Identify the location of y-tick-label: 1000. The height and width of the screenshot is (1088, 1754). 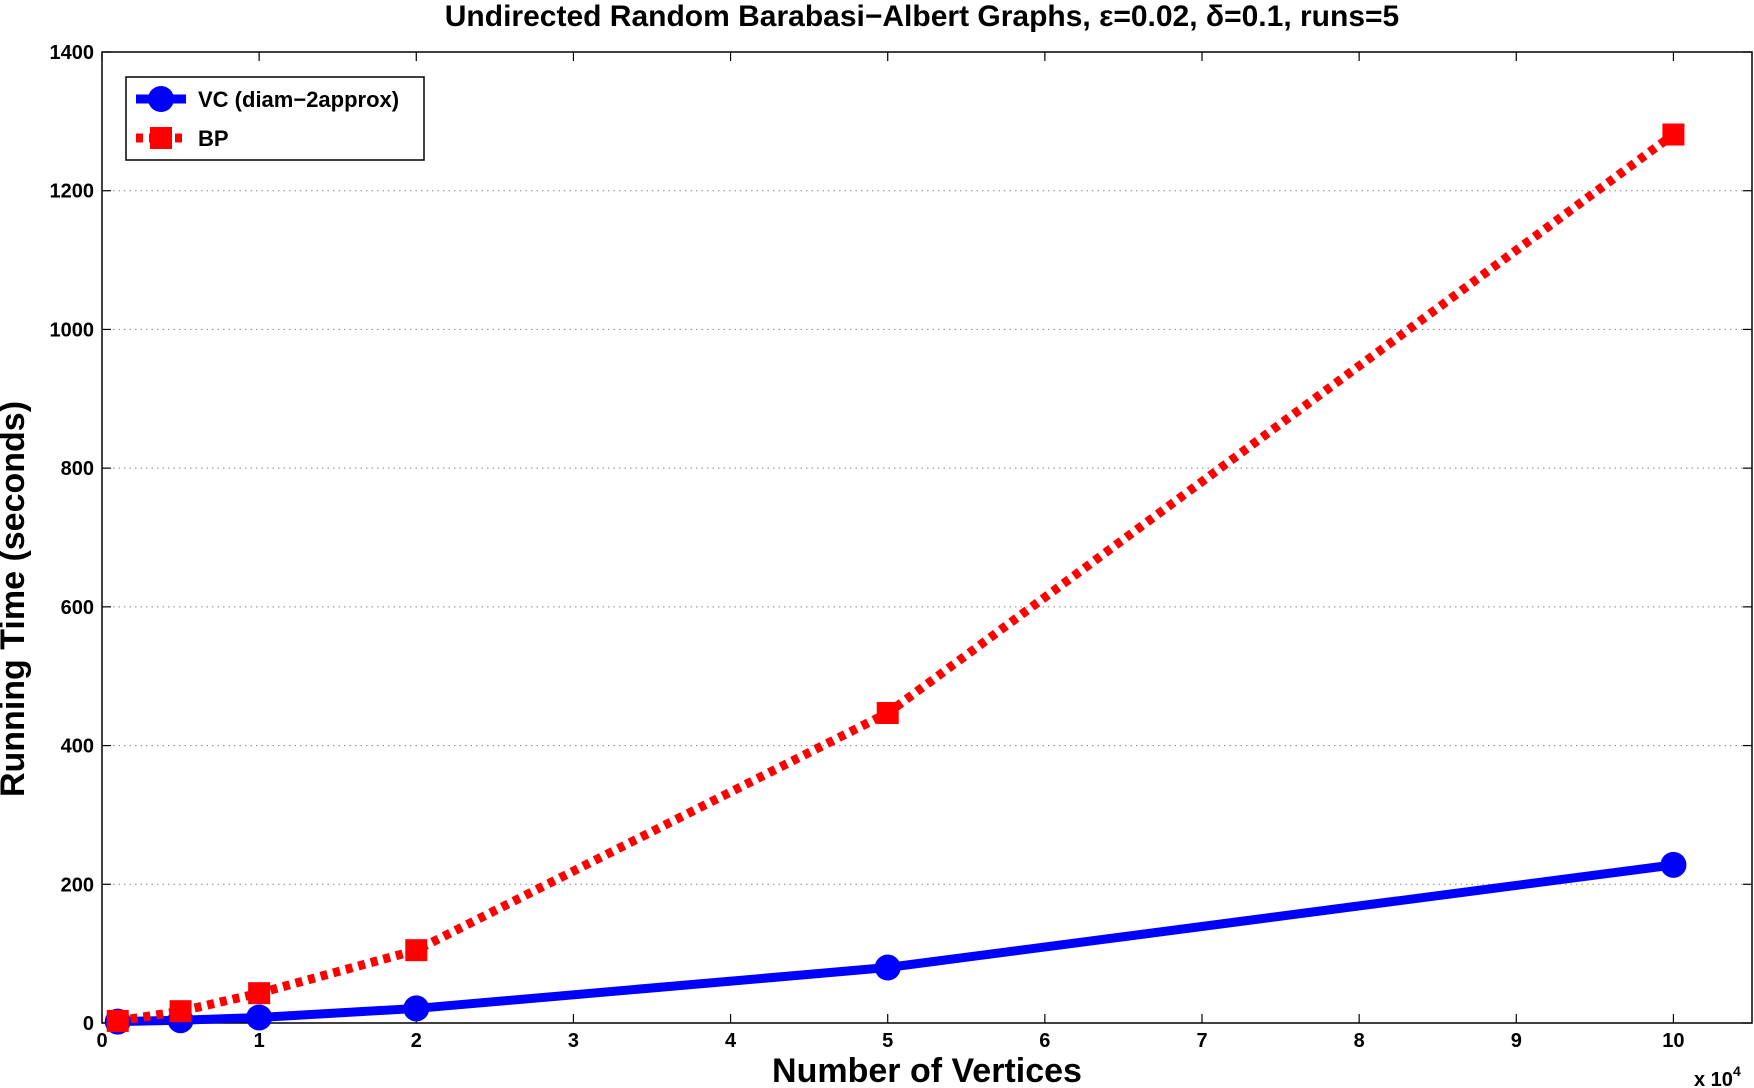
(72, 330).